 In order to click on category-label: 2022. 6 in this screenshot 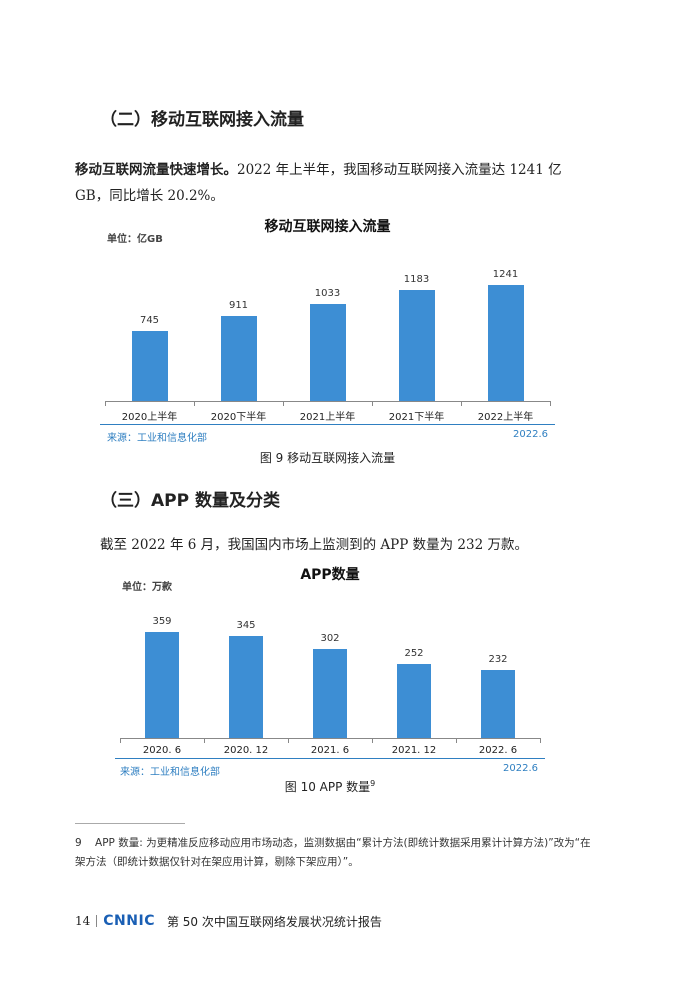, I will do `click(498, 750)`.